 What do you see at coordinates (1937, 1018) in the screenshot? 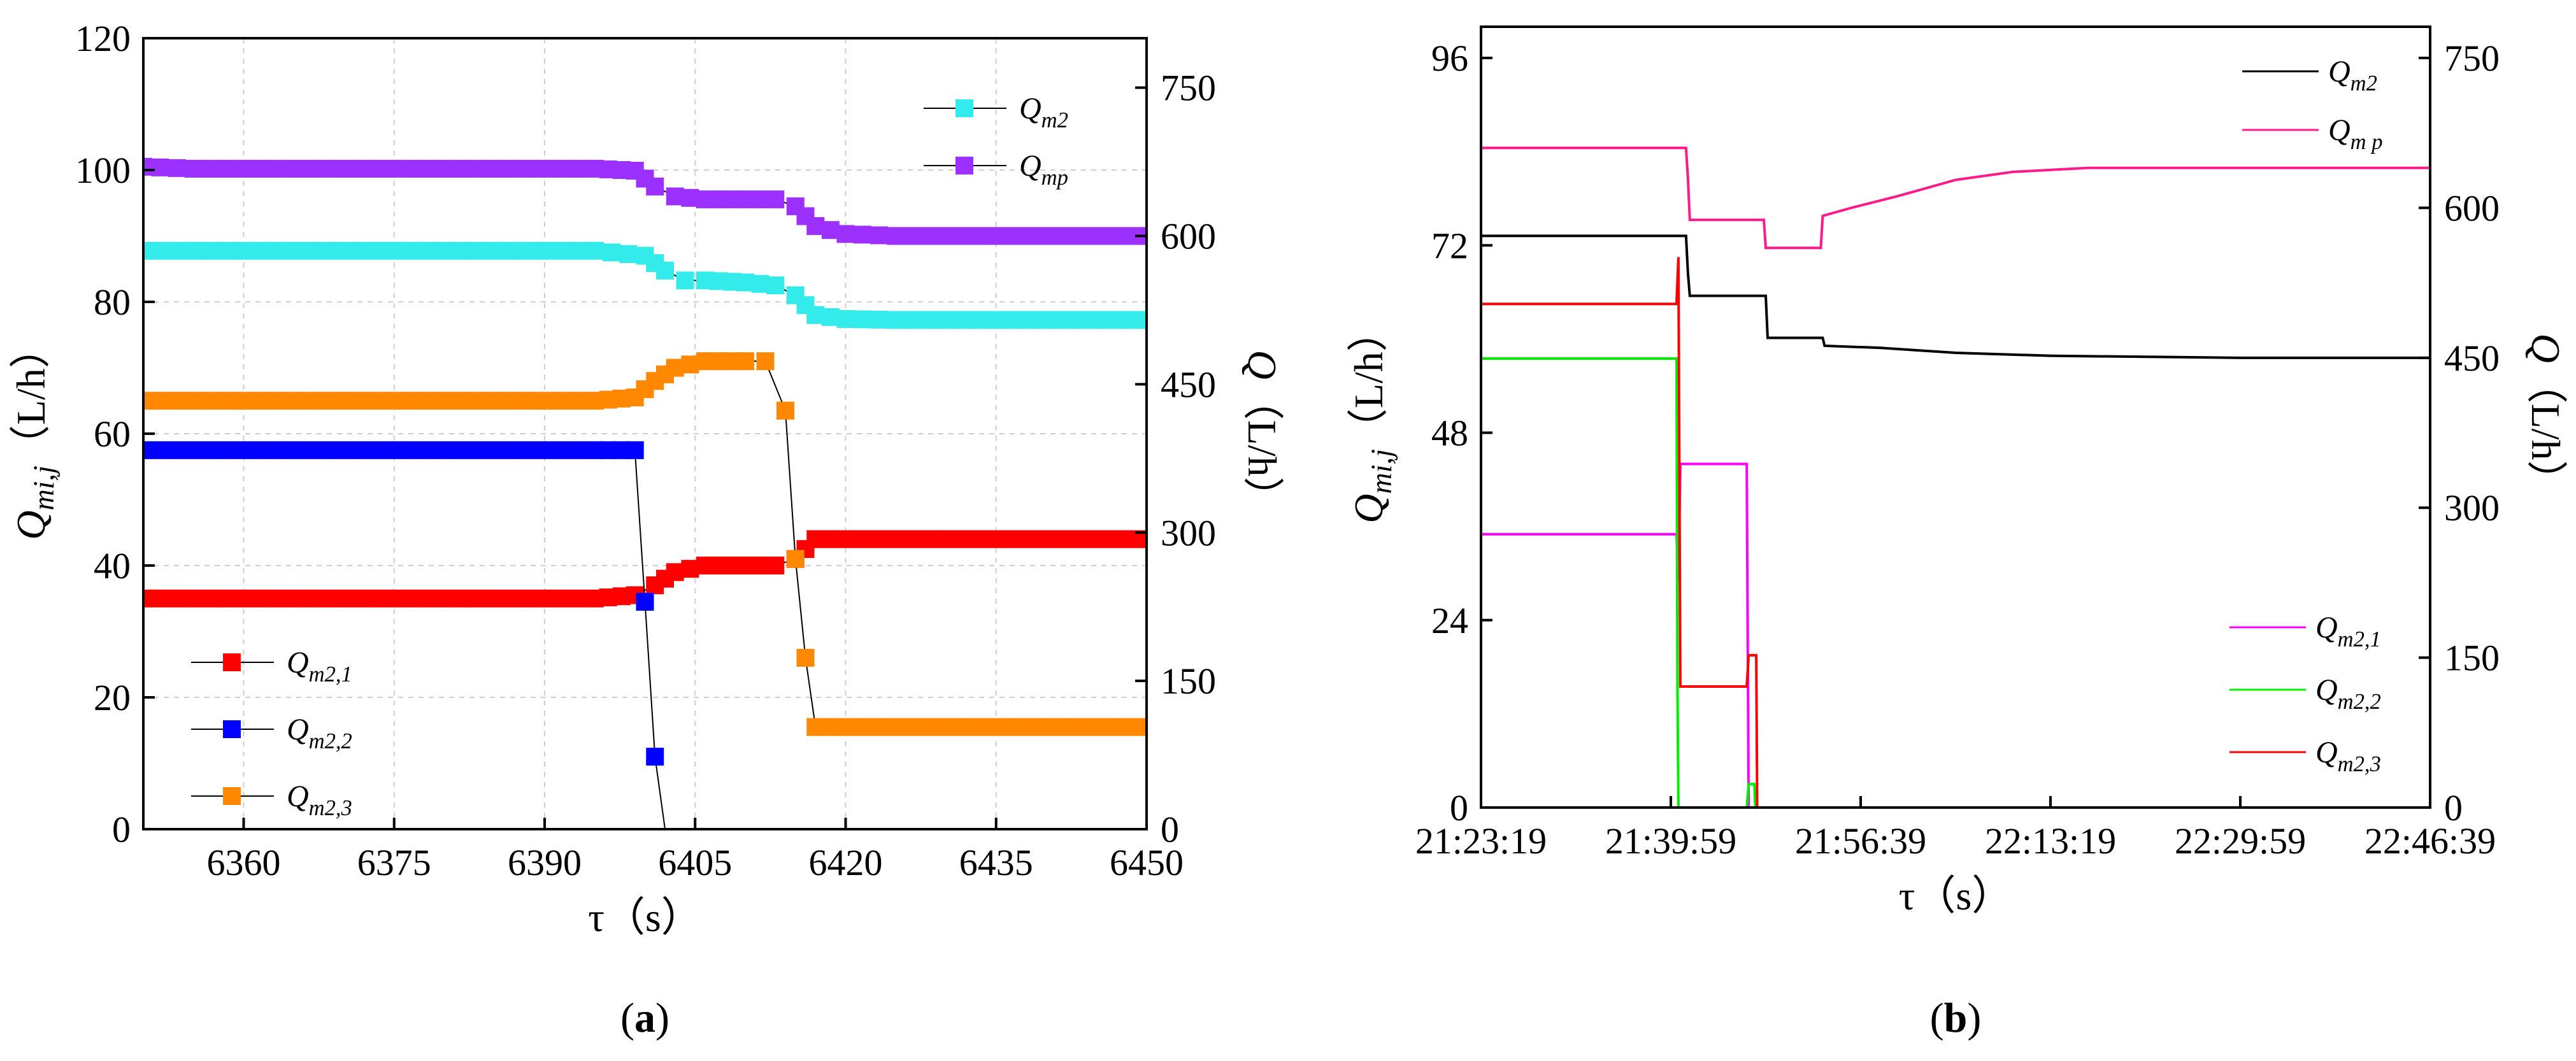
I see `panel-caption-open: (` at bounding box center [1937, 1018].